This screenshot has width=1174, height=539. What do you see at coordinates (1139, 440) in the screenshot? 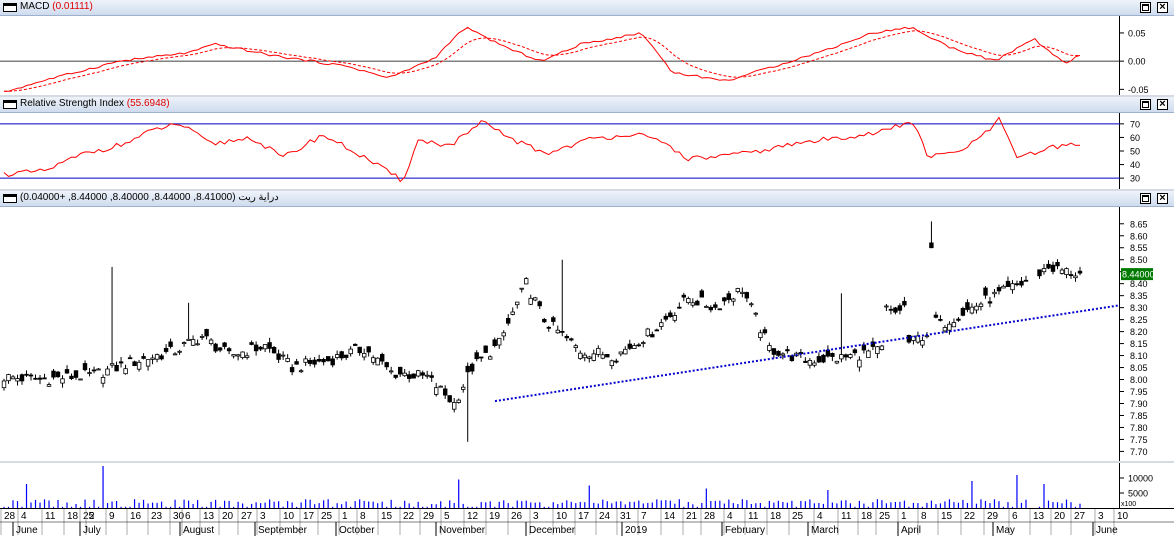
I see `tick-label: 7.75` at bounding box center [1139, 440].